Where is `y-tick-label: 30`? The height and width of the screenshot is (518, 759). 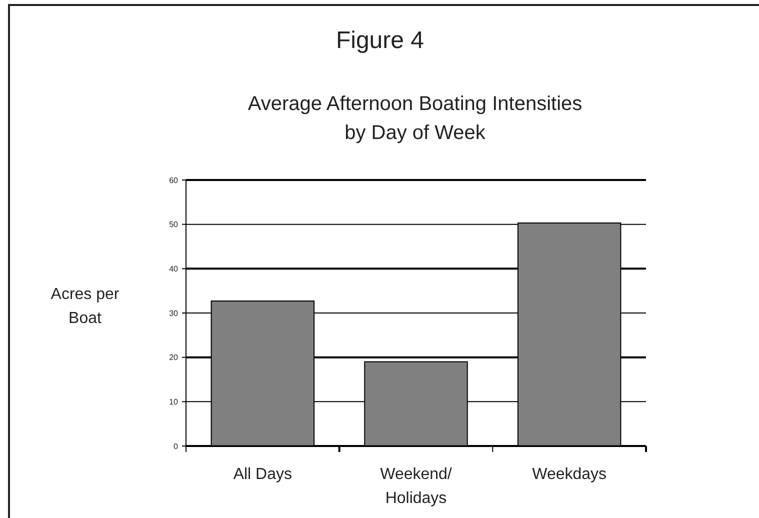
y-tick-label: 30 is located at coordinates (174, 313).